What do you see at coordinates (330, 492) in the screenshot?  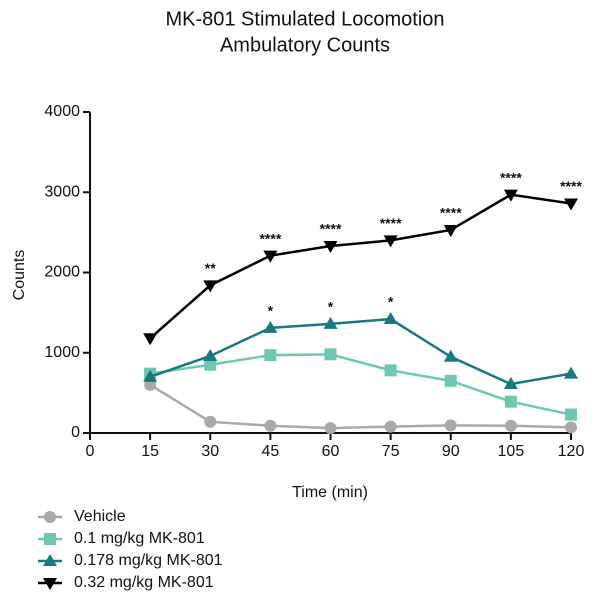 I see `x-axis-label: Time (min)` at bounding box center [330, 492].